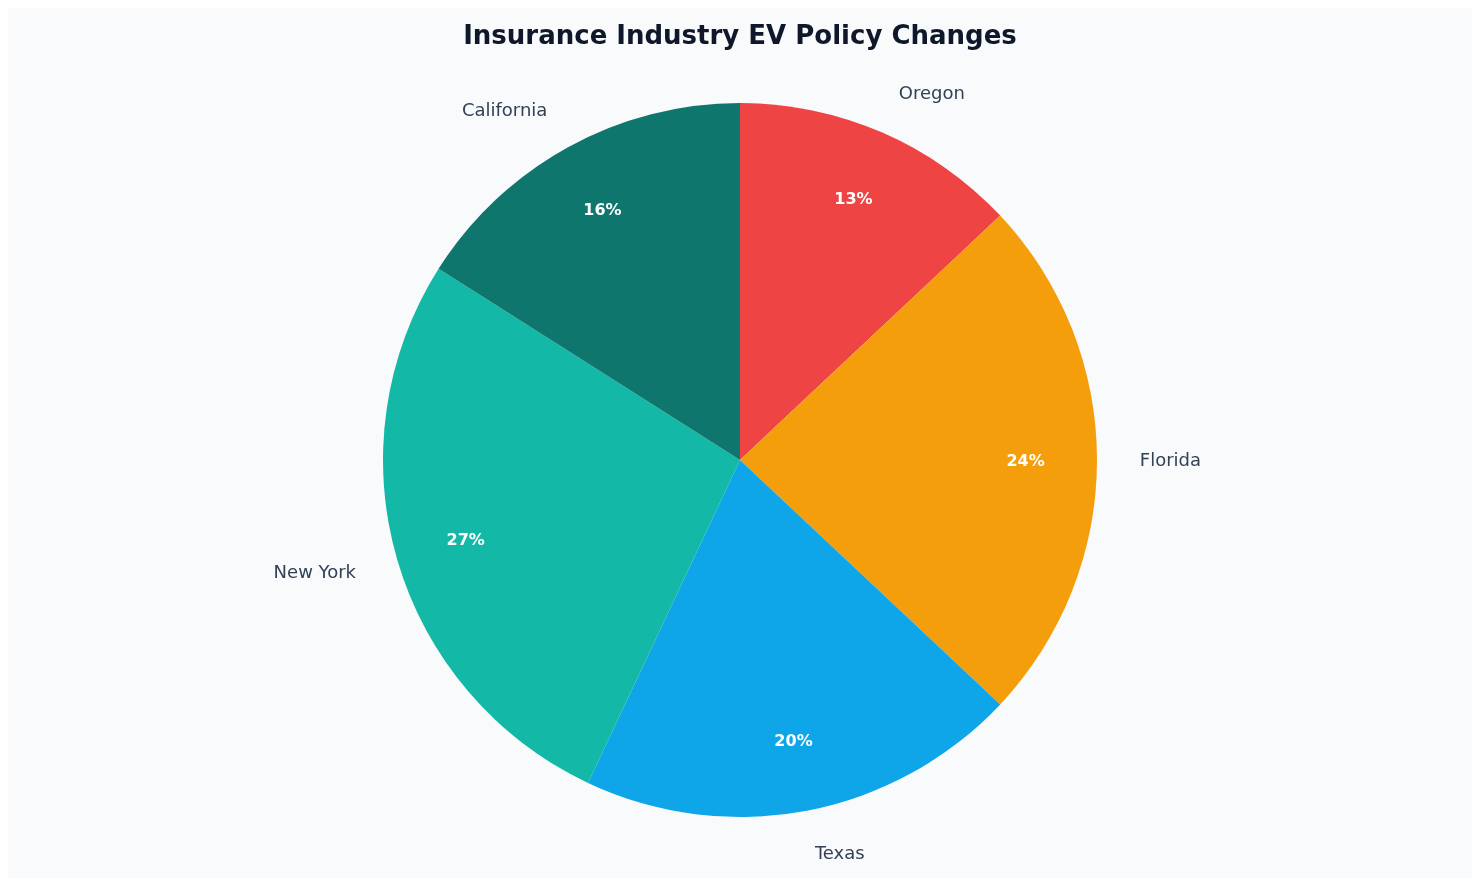  Describe the element at coordinates (839, 853) in the screenshot. I see `slice-label: Texas` at that location.